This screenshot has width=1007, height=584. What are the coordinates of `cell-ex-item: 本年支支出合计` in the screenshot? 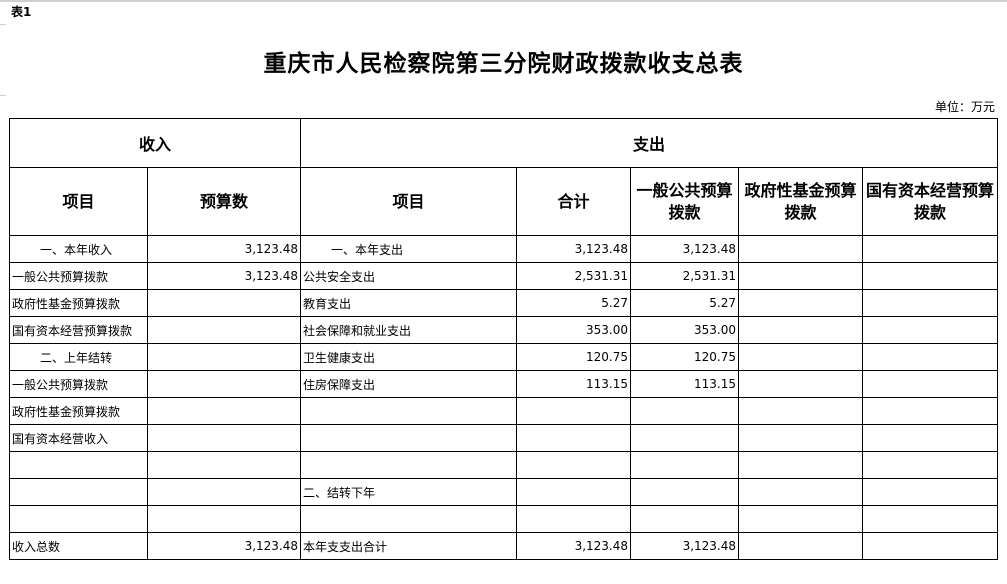 It's located at (409, 546).